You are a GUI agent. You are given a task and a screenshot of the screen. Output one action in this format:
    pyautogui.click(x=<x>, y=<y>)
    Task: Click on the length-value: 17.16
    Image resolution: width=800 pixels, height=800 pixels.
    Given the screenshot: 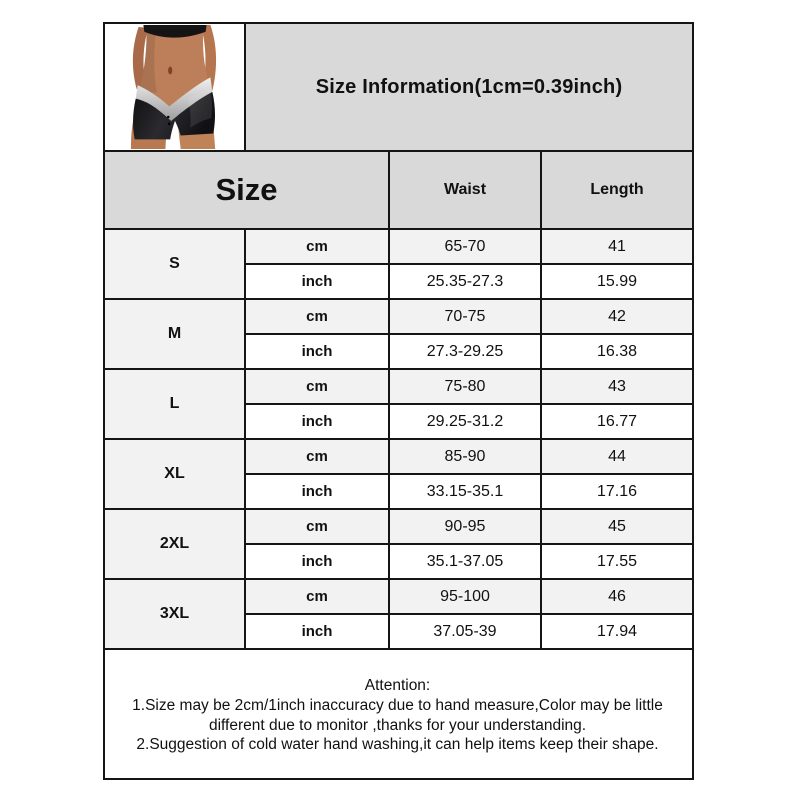 What is the action you would take?
    pyautogui.click(x=617, y=491)
    